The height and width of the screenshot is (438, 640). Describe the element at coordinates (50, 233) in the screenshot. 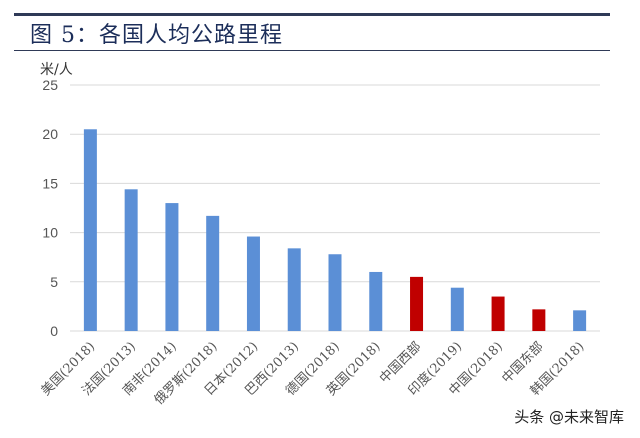

I see `y-tick-label: 10` at that location.